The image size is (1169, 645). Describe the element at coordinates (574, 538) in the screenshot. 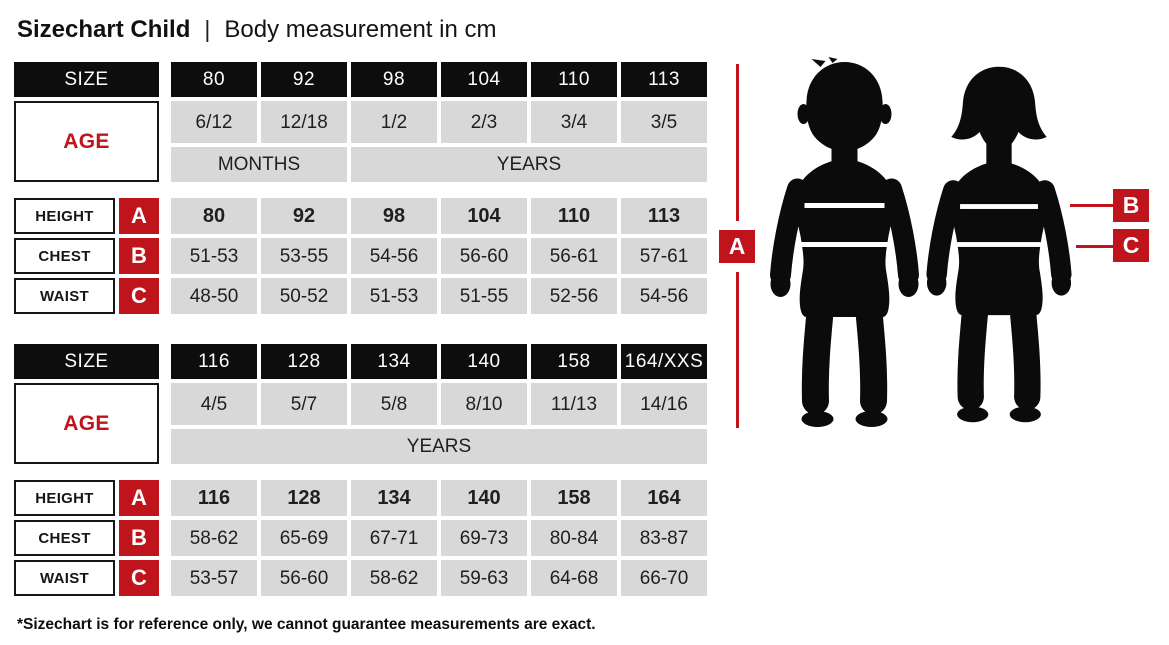

I see `chest-cell: 80-84` at that location.